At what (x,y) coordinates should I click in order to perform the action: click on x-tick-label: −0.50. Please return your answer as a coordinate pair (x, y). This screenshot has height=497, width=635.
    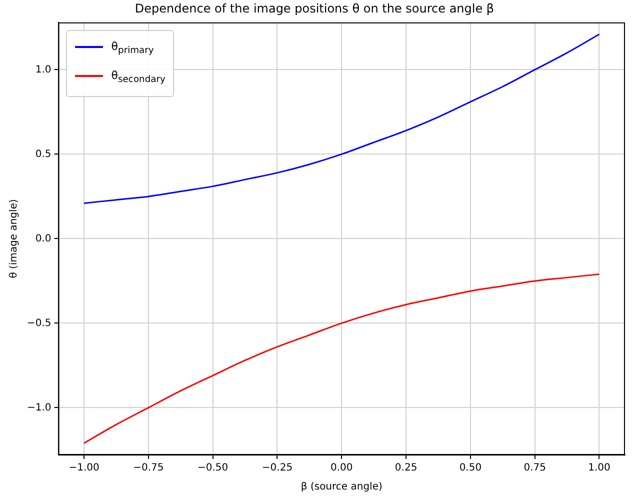
    Looking at the image, I should click on (213, 468).